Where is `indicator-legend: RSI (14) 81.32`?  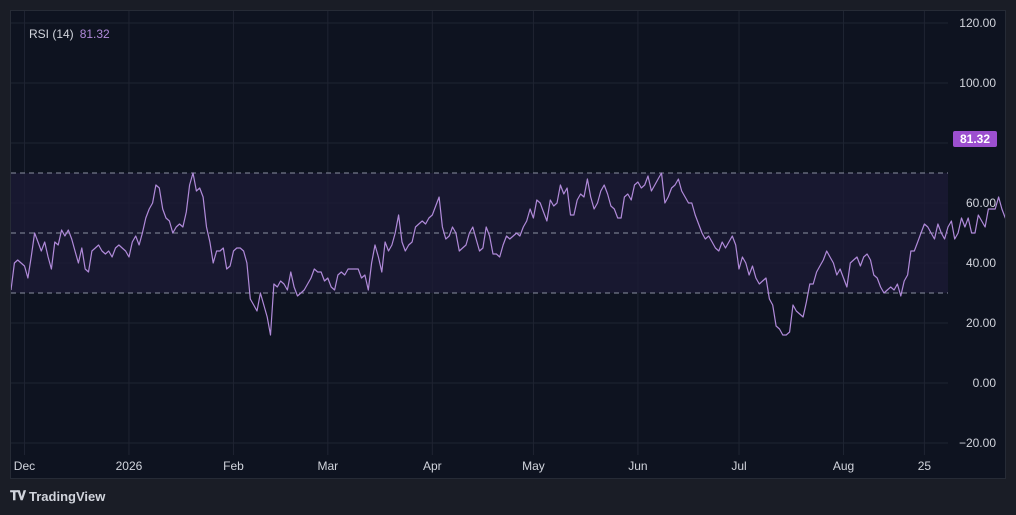 indicator-legend: RSI (14) 81.32 is located at coordinates (69, 34).